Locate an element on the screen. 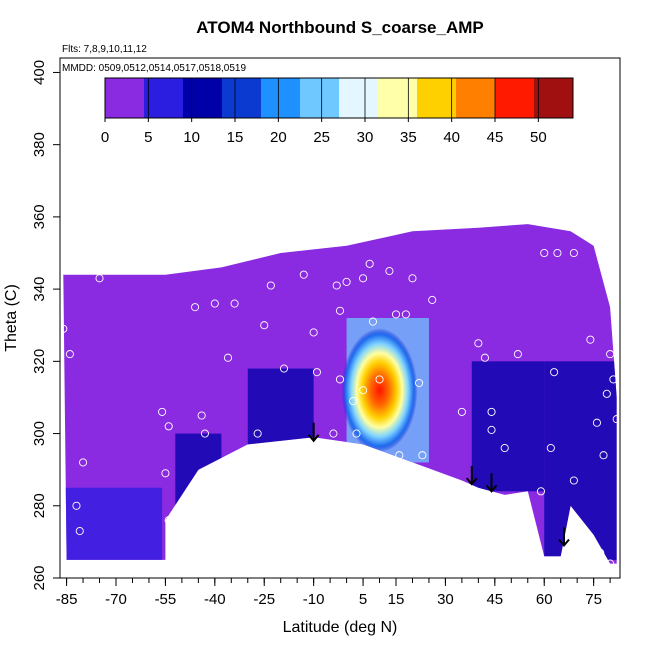 The height and width of the screenshot is (650, 650). colorbar-tick-label: 40 is located at coordinates (451, 137).